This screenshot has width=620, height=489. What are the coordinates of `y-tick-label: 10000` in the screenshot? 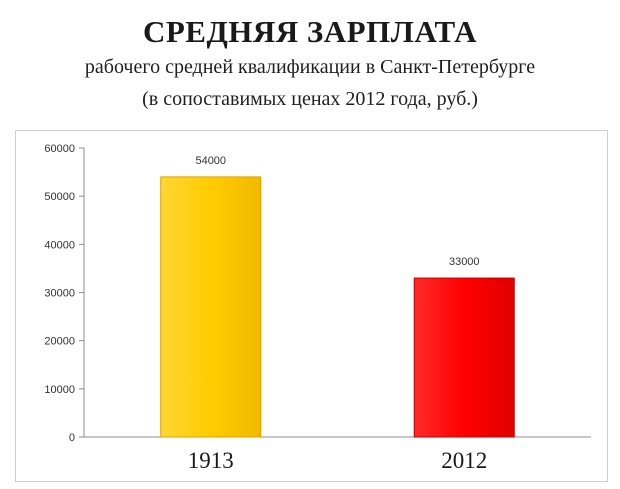 It's located at (59, 390).